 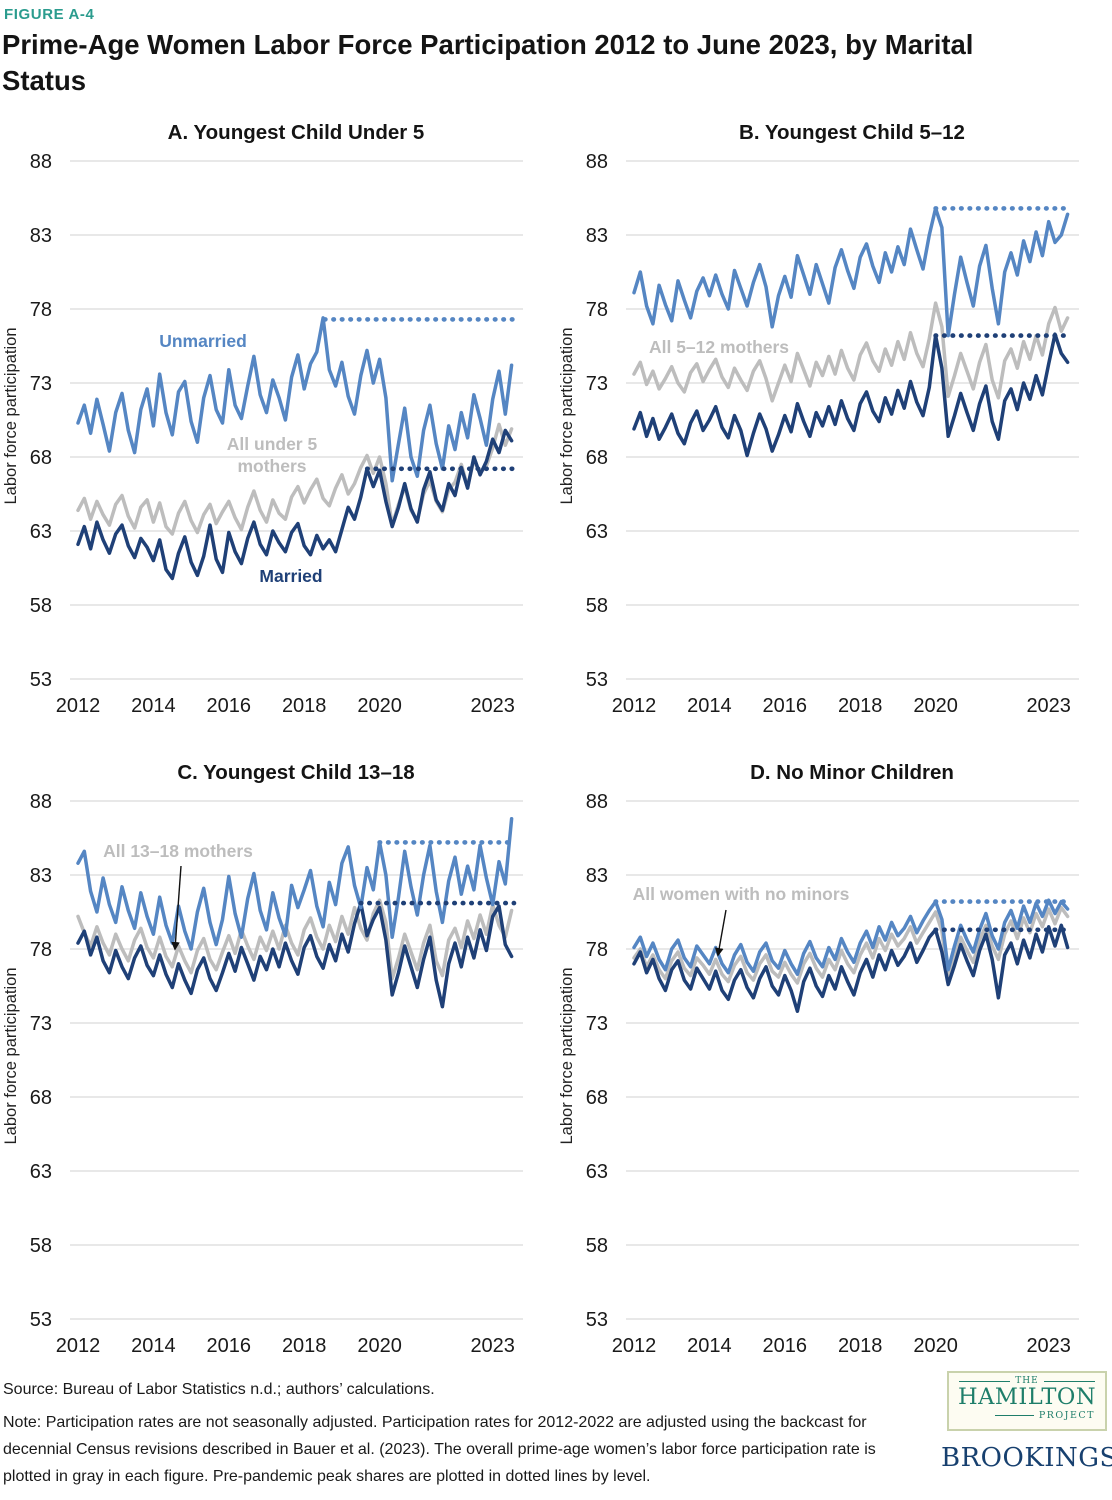 I want to click on series-annotation: All 5–12 mothers, so click(x=719, y=347).